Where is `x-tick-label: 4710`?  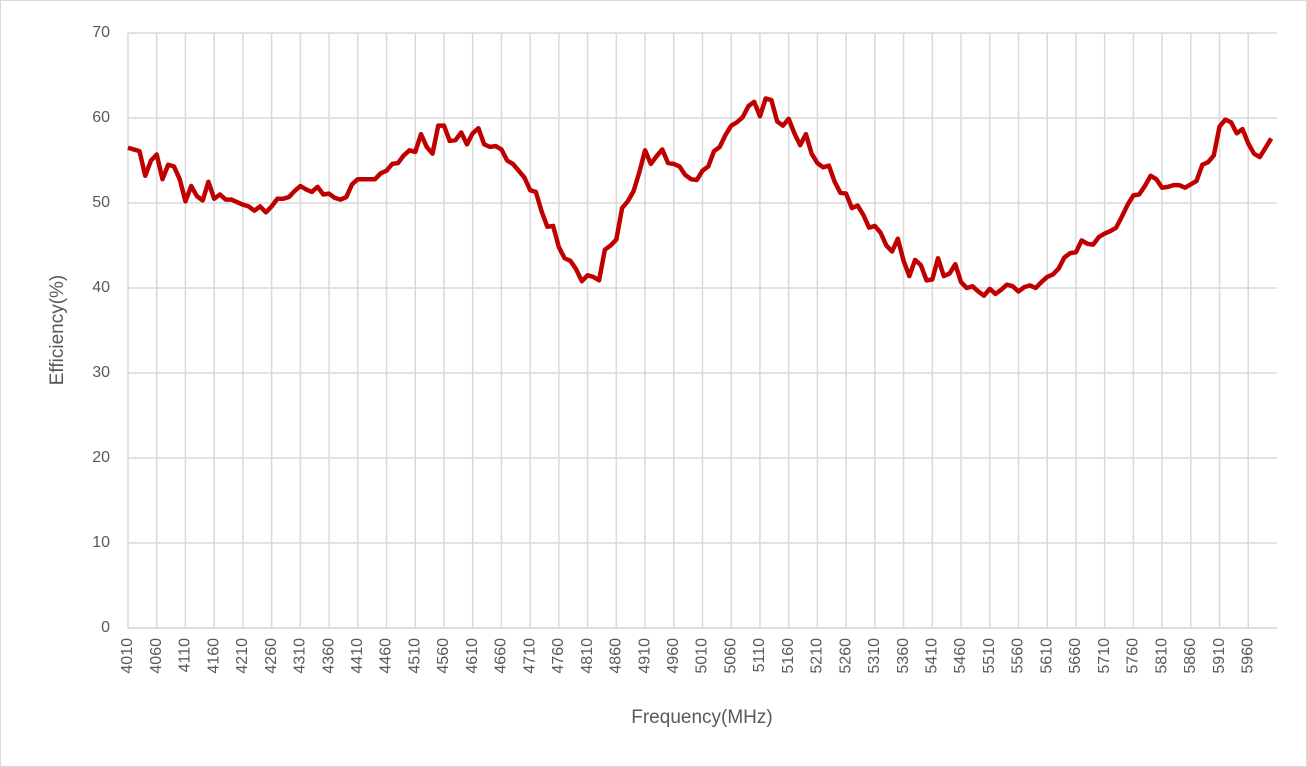 x-tick-label: 4710 is located at coordinates (529, 656).